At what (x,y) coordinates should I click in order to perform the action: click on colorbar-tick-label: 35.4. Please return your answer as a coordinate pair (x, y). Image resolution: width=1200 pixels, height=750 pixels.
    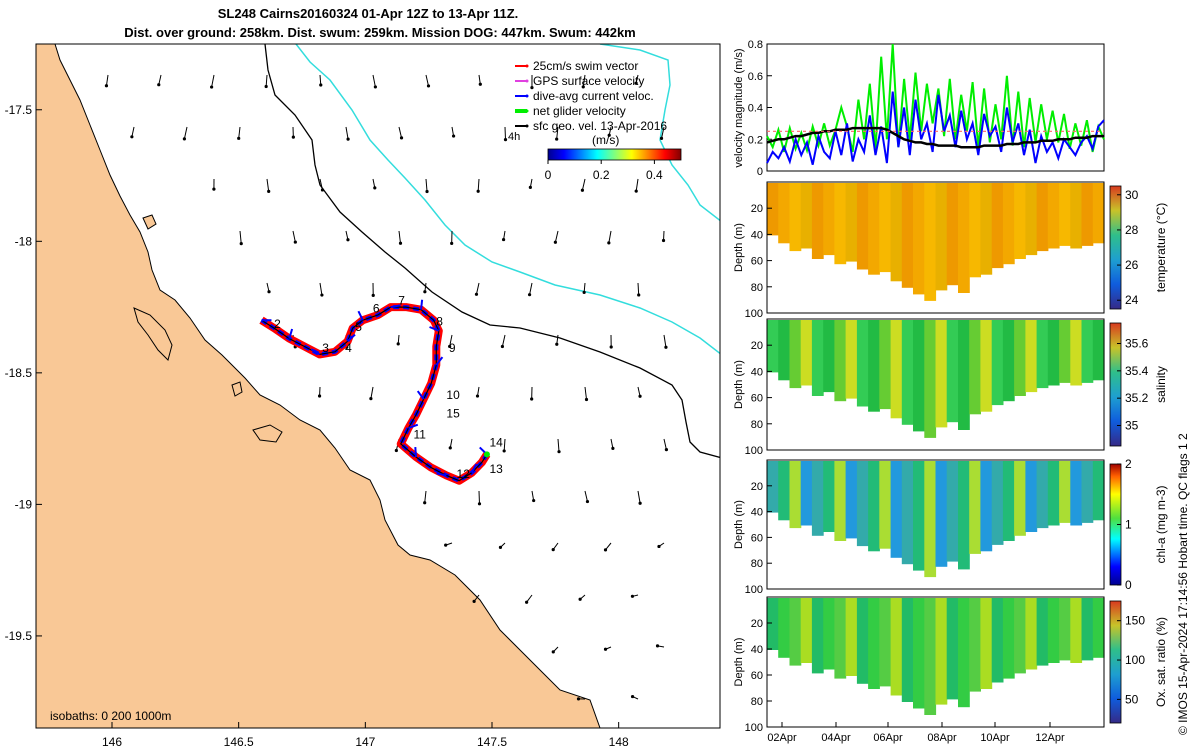
    Looking at the image, I should click on (1137, 371).